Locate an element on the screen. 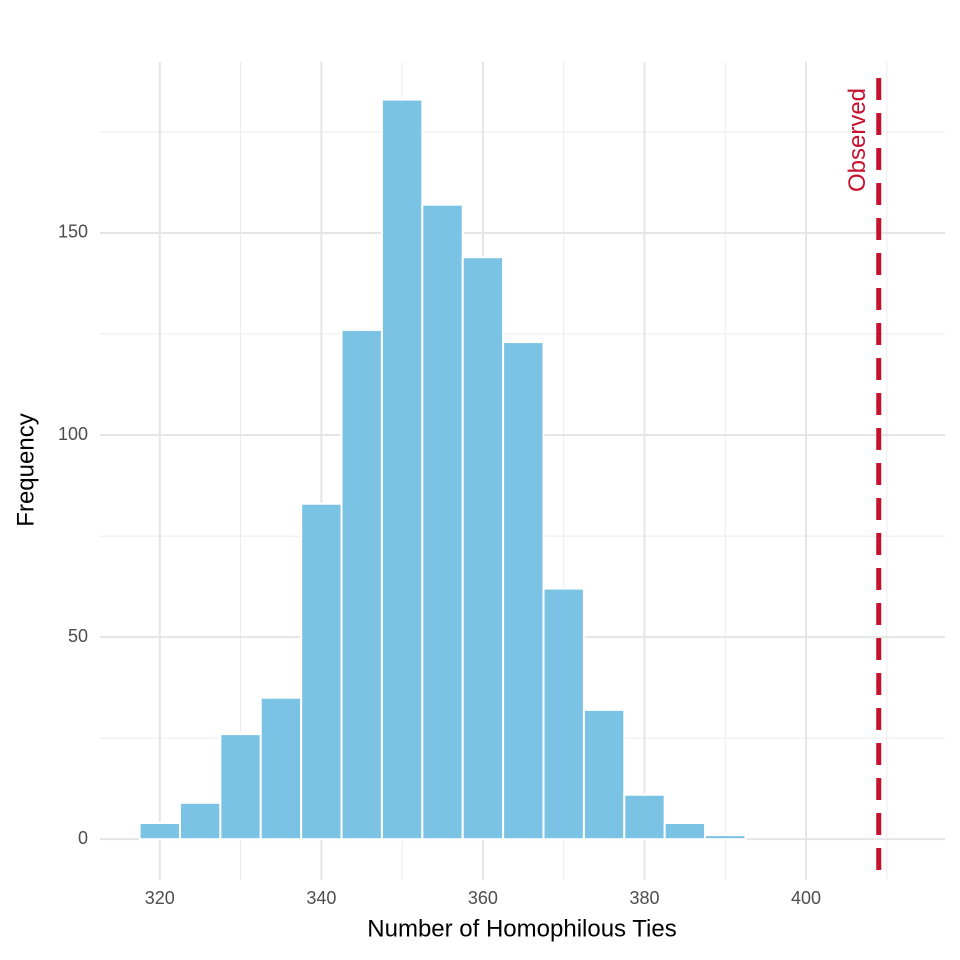 Image resolution: width=960 pixels, height=960 pixels. y-tick-label: 50 is located at coordinates (78, 636).